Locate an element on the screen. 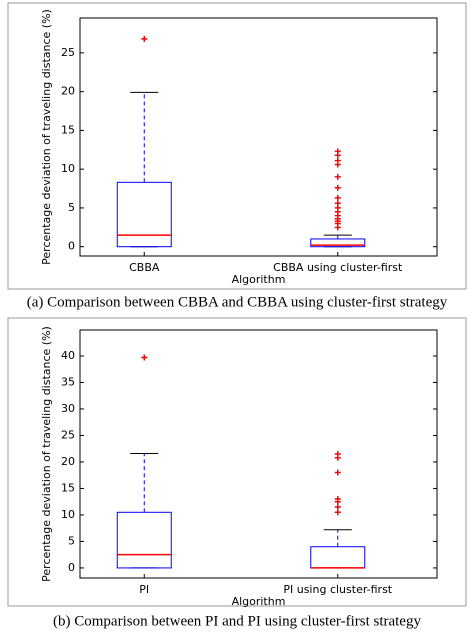 The height and width of the screenshot is (632, 474). x-tick-label: CBBA using cluster-first is located at coordinates (338, 267).